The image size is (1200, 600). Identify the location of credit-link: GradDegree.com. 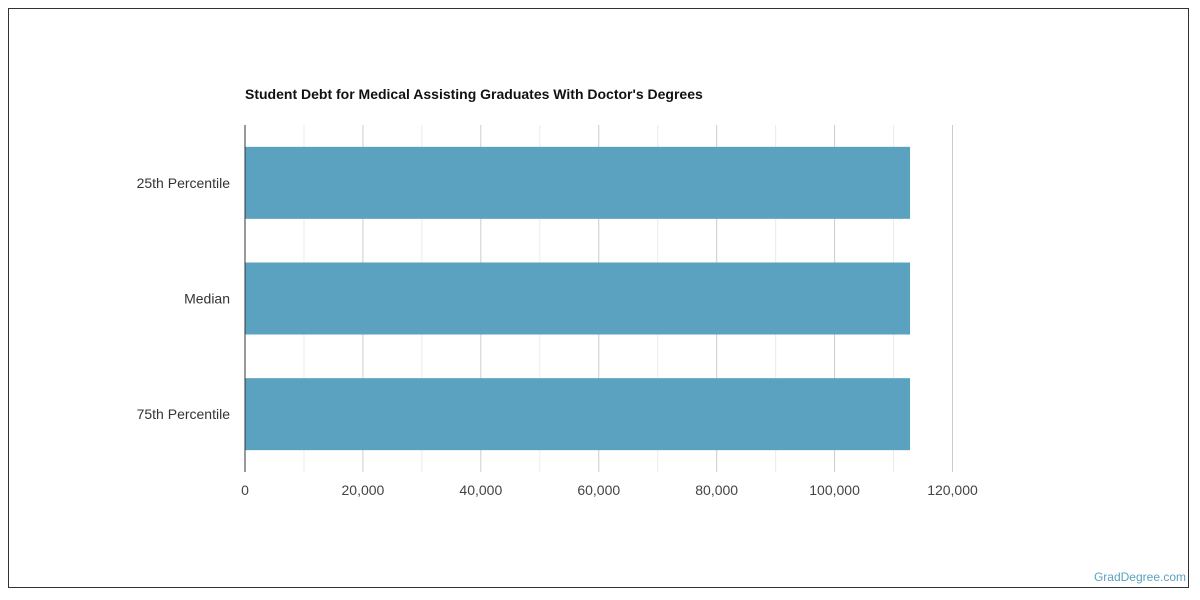
(1139, 577).